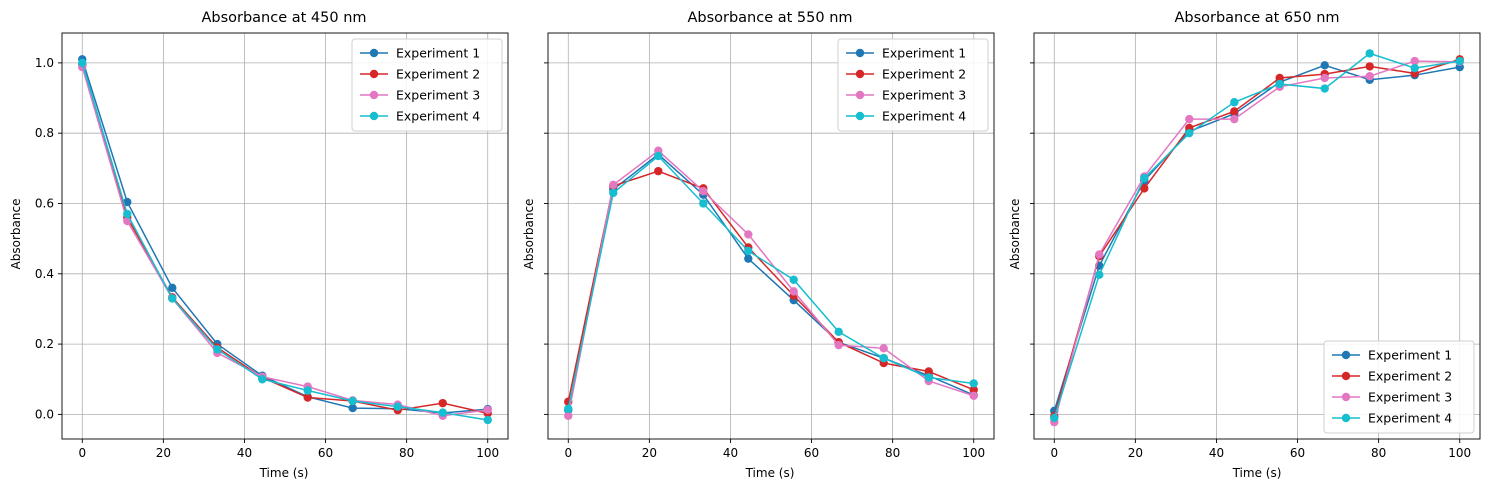  What do you see at coordinates (1378, 453) in the screenshot?
I see `x-tick-label: 80` at bounding box center [1378, 453].